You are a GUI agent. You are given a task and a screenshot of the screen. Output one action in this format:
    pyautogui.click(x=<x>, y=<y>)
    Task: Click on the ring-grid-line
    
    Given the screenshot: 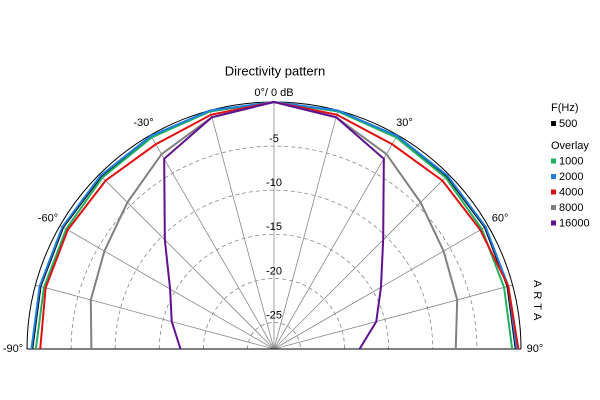 What is the action you would take?
    pyautogui.click(x=274, y=336)
    